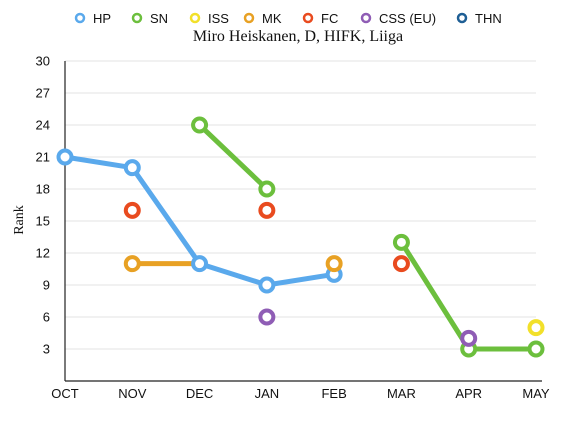 The image size is (575, 426). I want to click on x-tick-dec: DEC, so click(199, 393).